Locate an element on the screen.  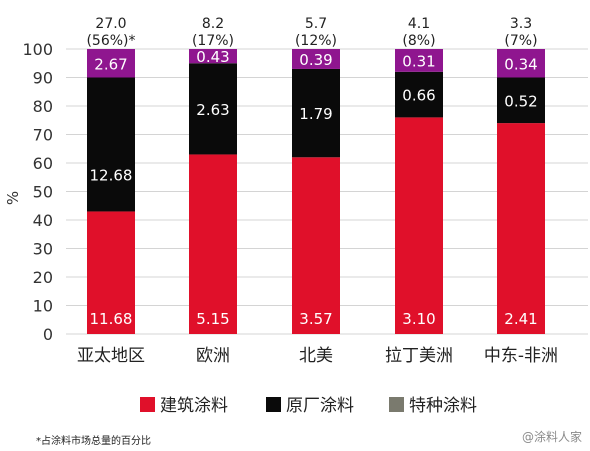
bar-data-label: 1.79 is located at coordinates (315, 114).